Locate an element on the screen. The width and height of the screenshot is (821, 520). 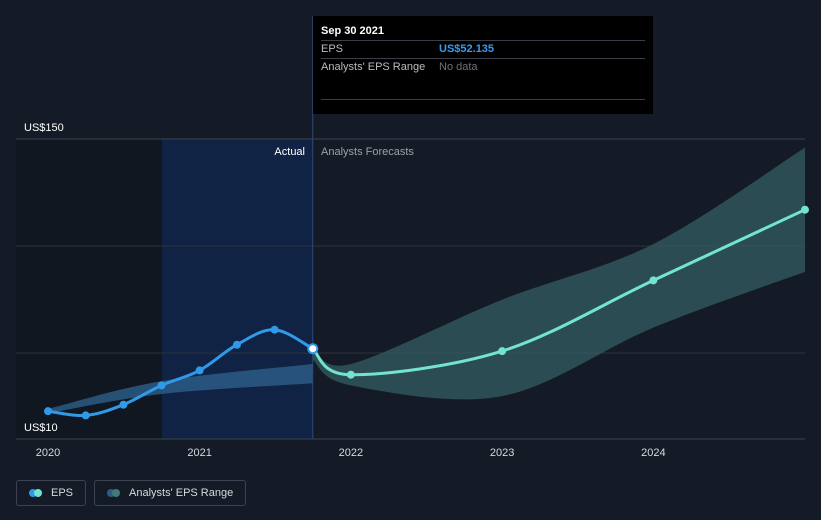
actual-region is located at coordinates (237, 289).